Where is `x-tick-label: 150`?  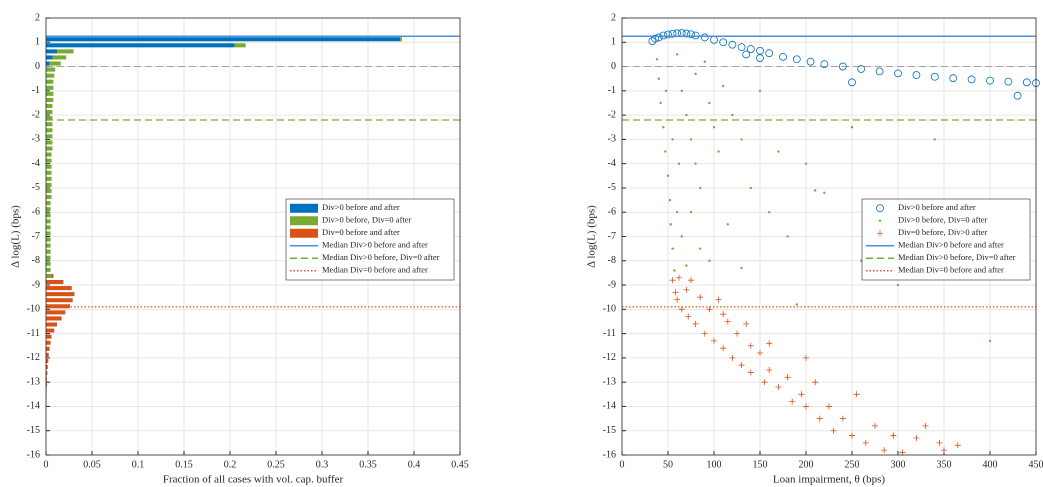
x-tick-label: 150 is located at coordinates (760, 464).